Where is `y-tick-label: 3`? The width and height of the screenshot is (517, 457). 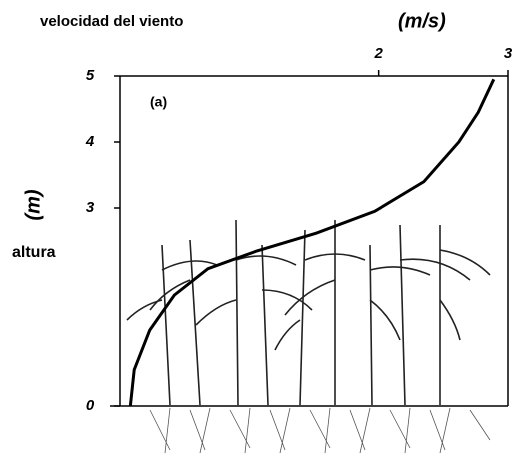
y-tick-label: 3 is located at coordinates (90, 207).